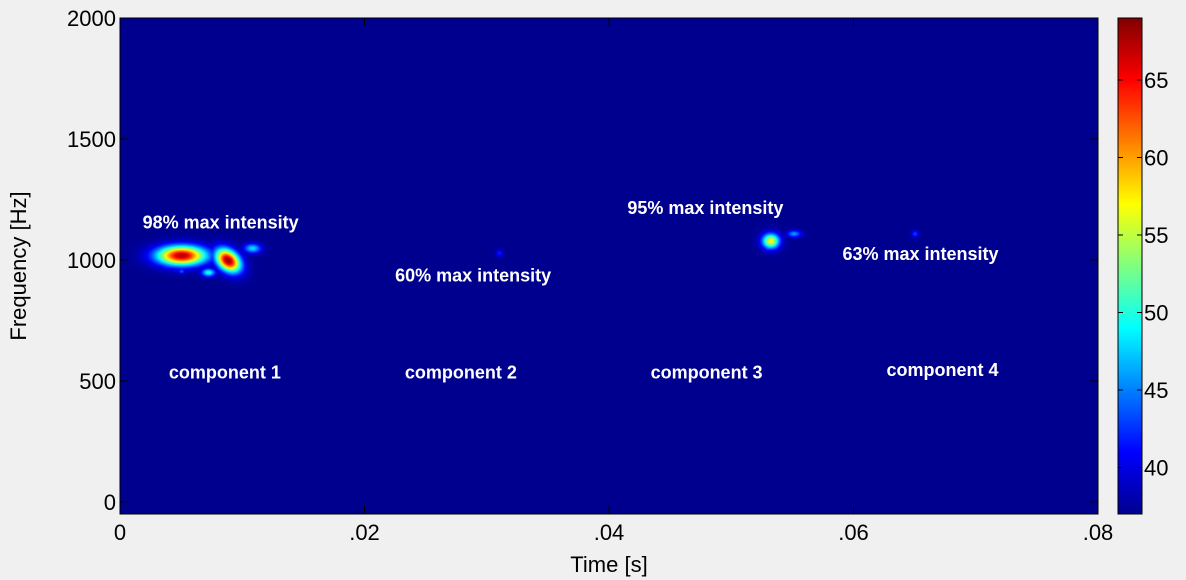  I want to click on annotation-label: component 4, so click(943, 370).